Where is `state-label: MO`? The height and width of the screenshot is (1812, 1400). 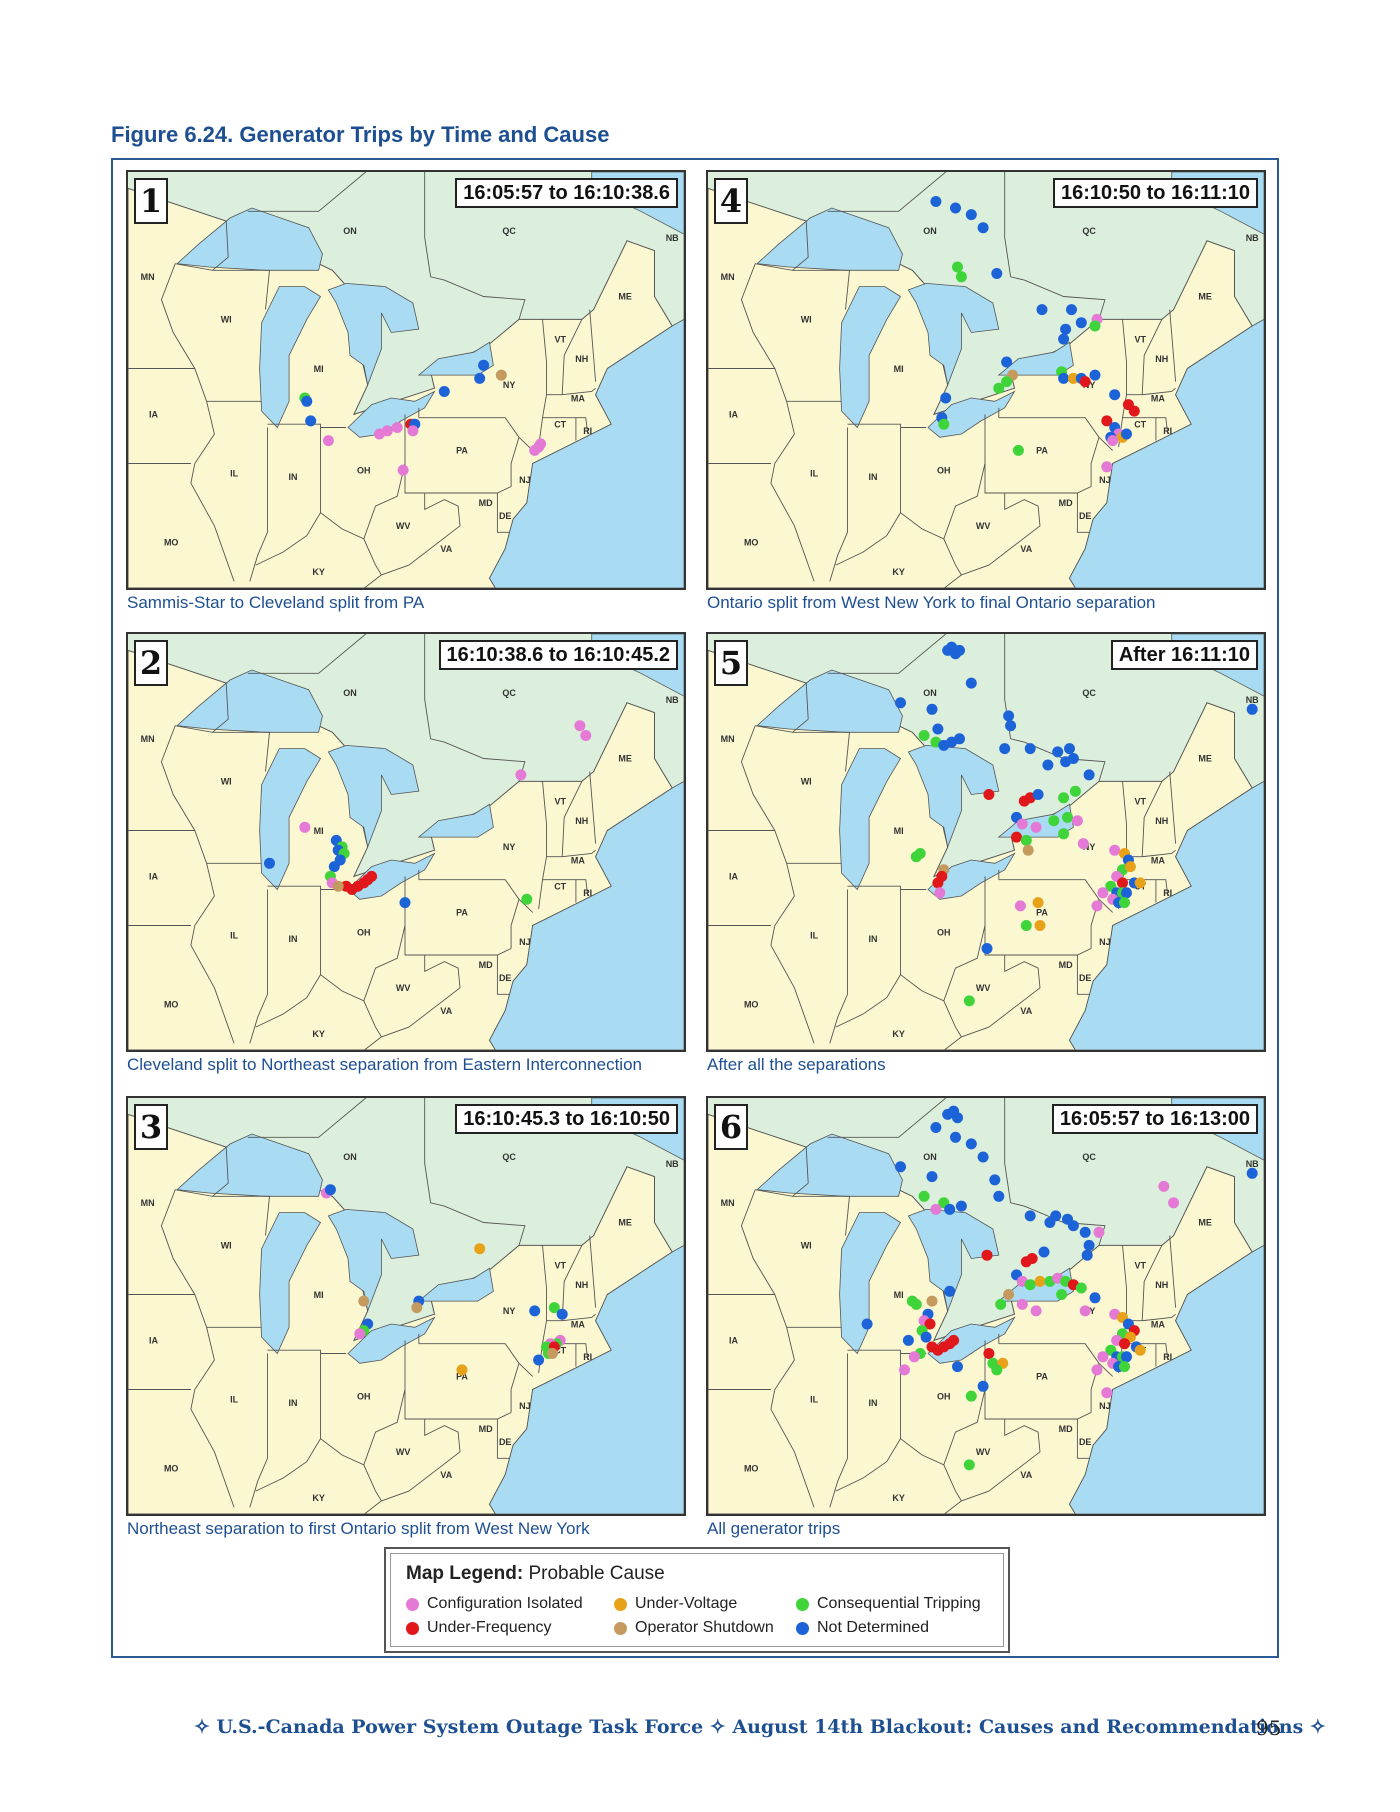
state-label: MO is located at coordinates (751, 1468).